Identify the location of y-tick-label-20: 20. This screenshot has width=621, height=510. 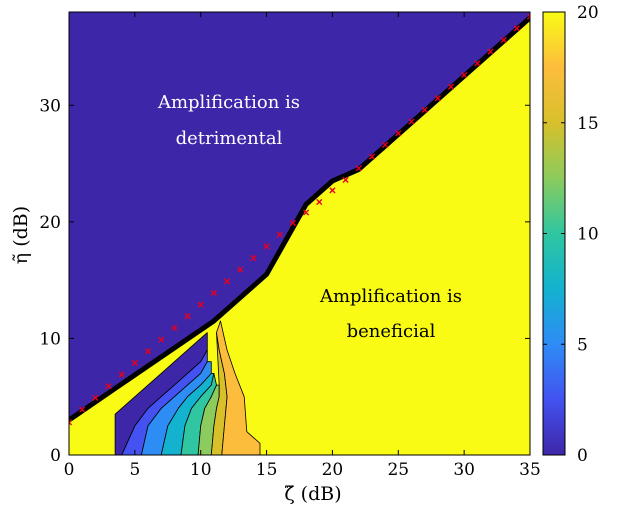
(50, 223).